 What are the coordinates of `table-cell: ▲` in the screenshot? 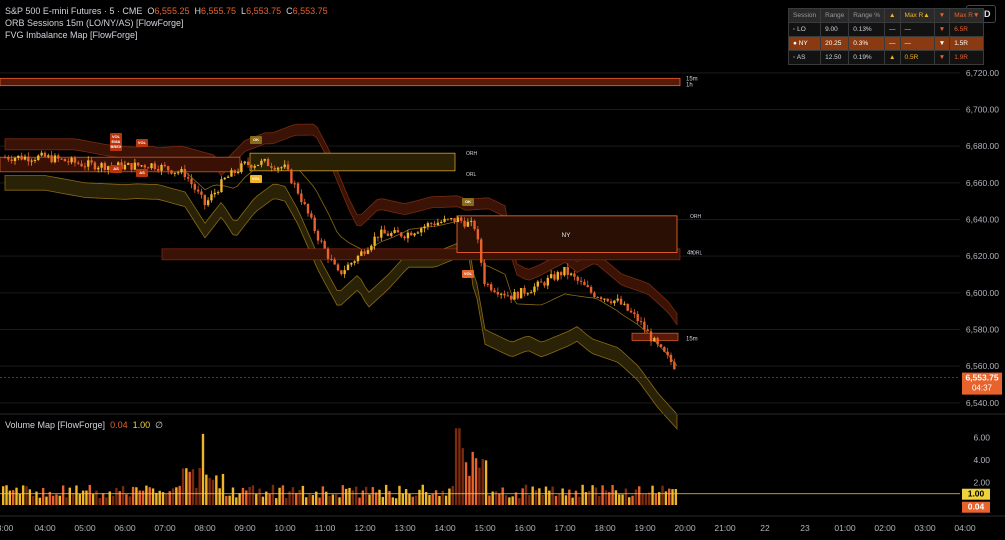 It's located at (892, 57).